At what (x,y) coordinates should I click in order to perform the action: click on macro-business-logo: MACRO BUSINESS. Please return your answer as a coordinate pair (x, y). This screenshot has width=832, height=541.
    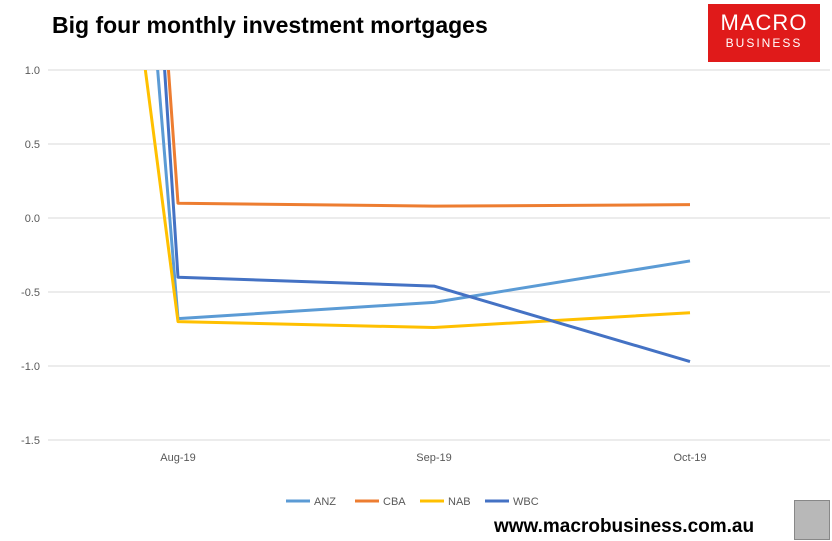
    Looking at the image, I should click on (764, 33).